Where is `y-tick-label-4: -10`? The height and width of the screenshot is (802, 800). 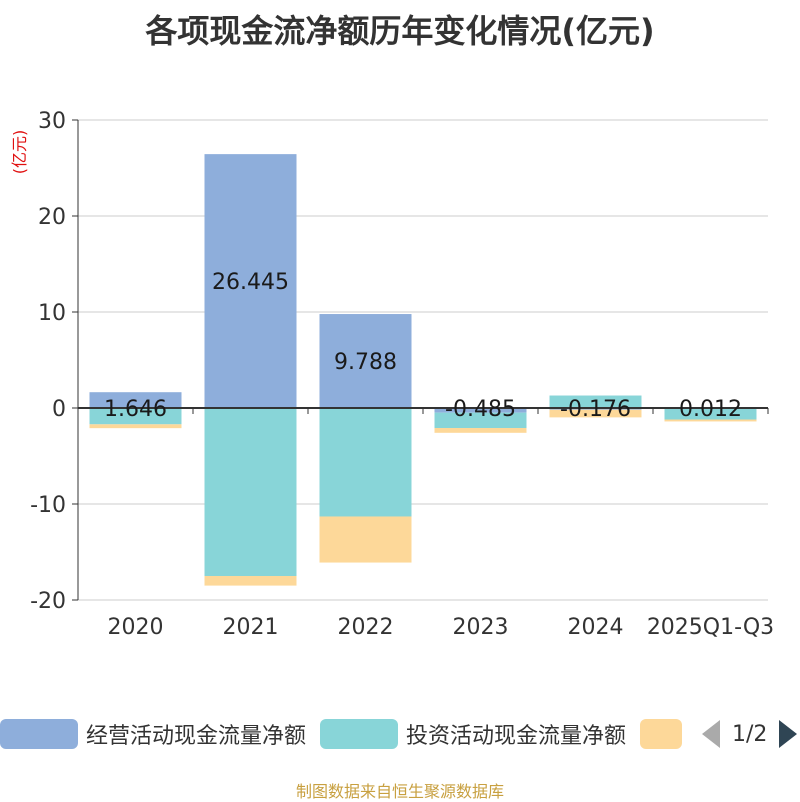 y-tick-label-4: -10 is located at coordinates (48, 505).